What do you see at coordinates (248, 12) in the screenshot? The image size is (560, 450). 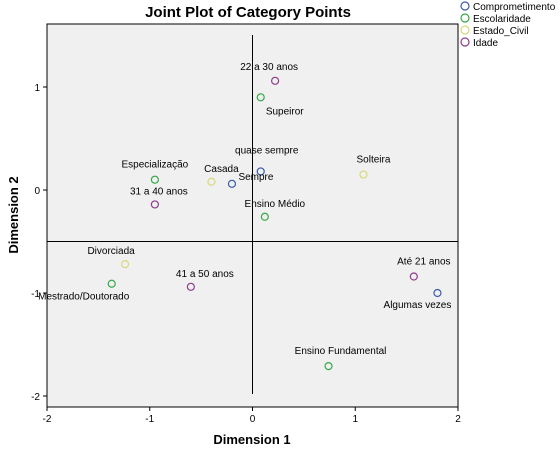 I see `chart-title: Joint Plot of Category Points` at bounding box center [248, 12].